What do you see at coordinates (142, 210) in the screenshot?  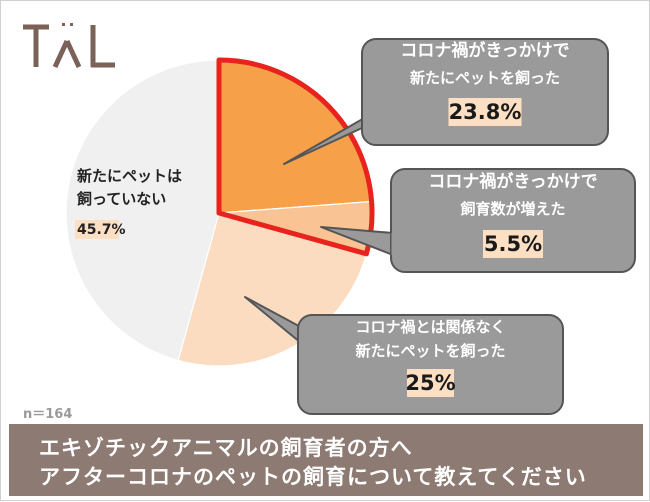 I see `pie-slice` at bounding box center [142, 210].